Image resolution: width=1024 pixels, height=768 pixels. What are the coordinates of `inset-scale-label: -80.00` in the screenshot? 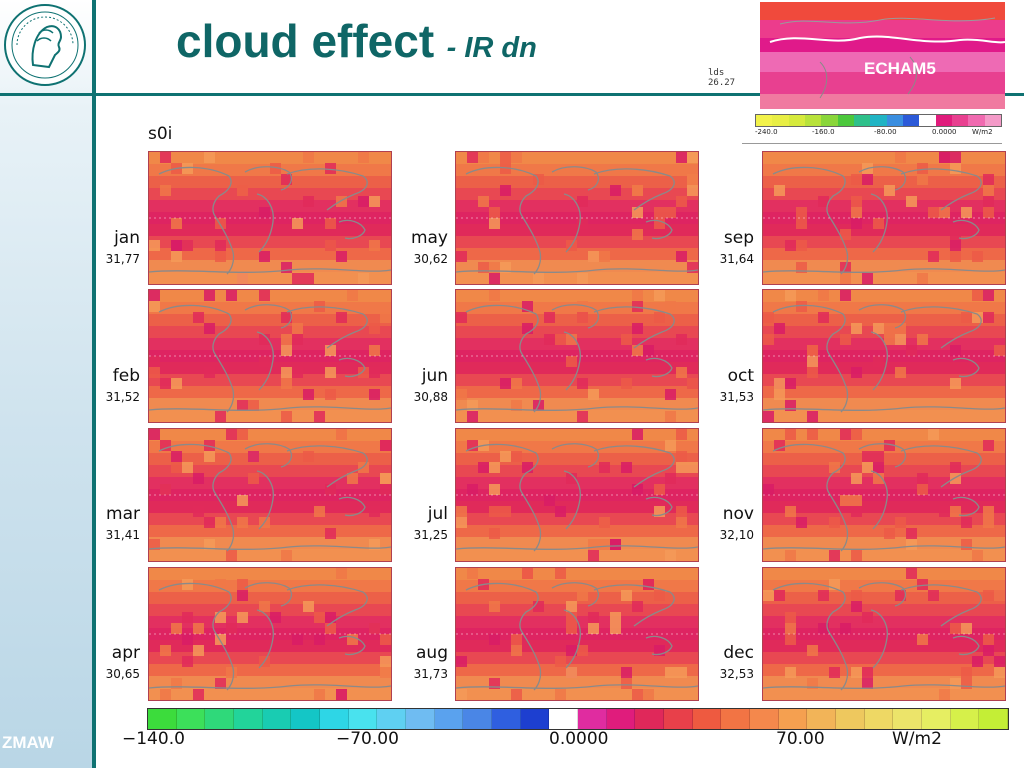 It's located at (885, 132).